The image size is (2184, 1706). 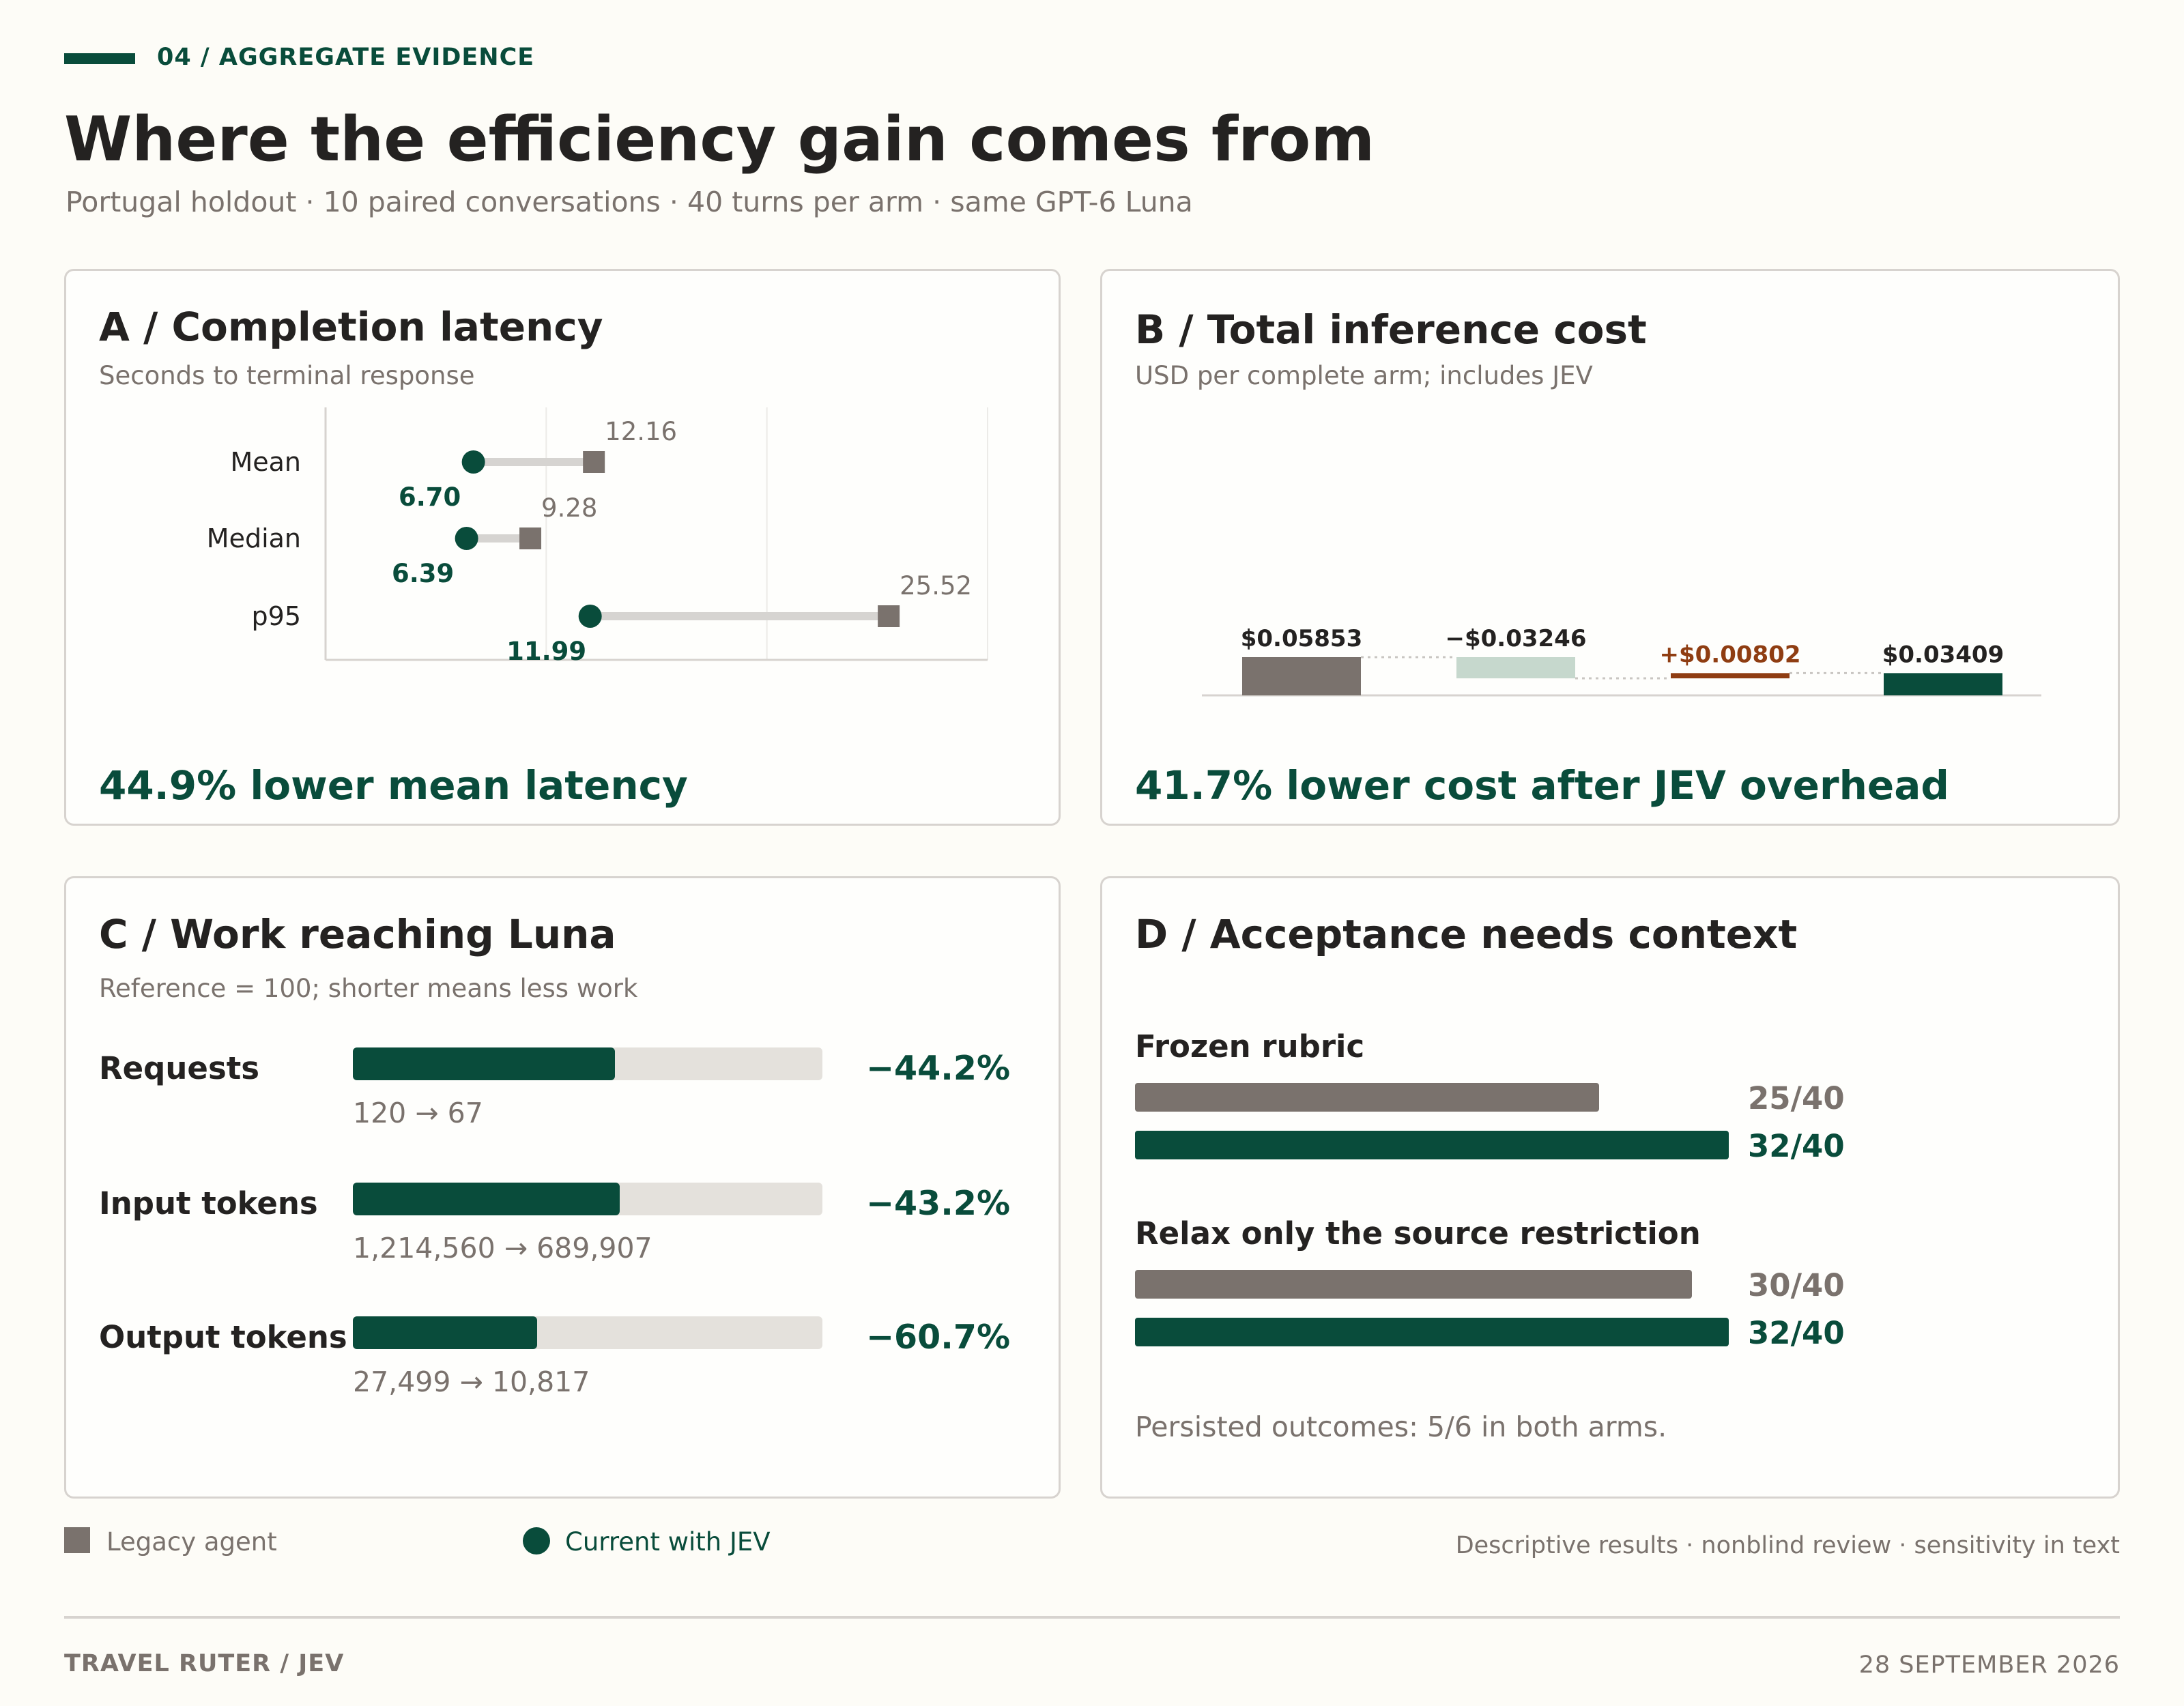 What do you see at coordinates (179, 1068) in the screenshot?
I see `metric-label: Requests` at bounding box center [179, 1068].